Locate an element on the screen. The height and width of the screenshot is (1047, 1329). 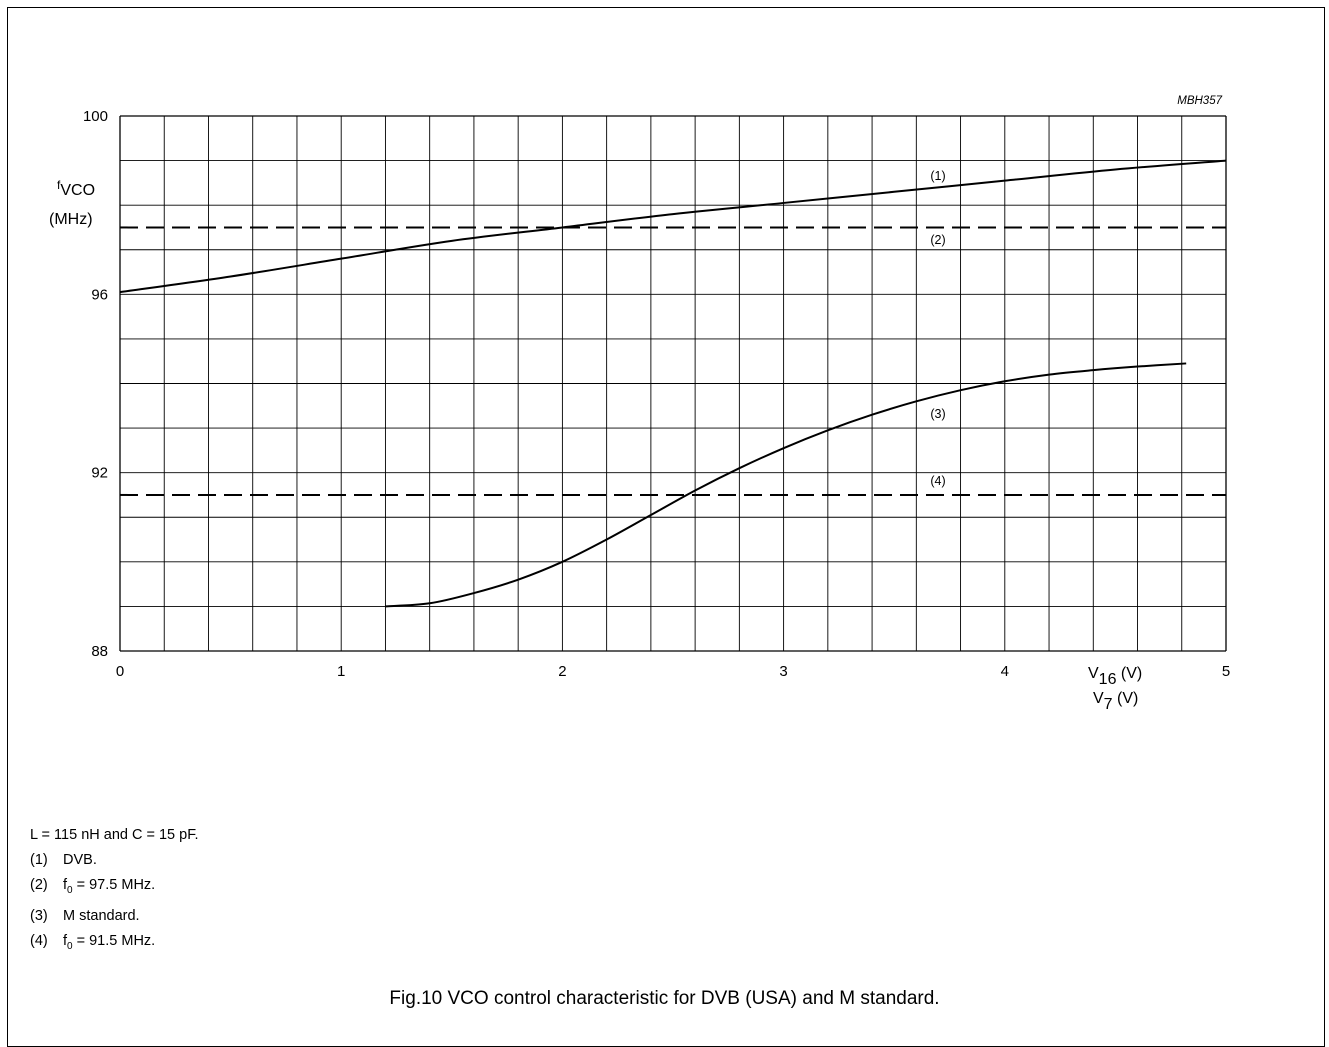
x-tick-label: 4 is located at coordinates (1005, 671).